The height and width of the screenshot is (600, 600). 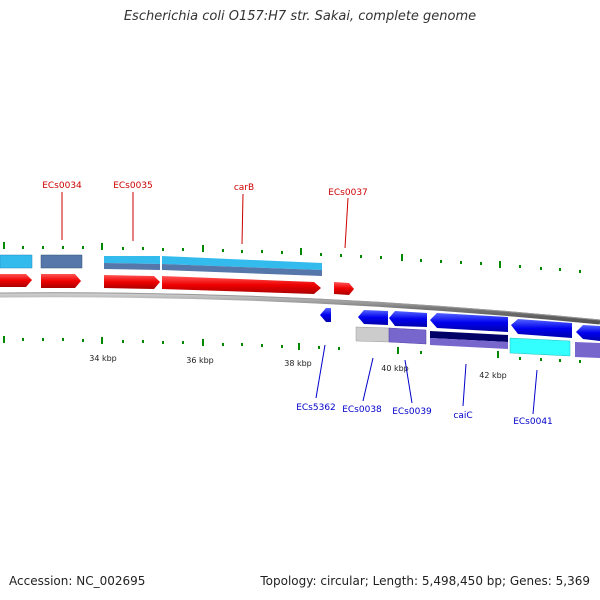 I want to click on tick-label: 36 kbp, so click(x=200, y=360).